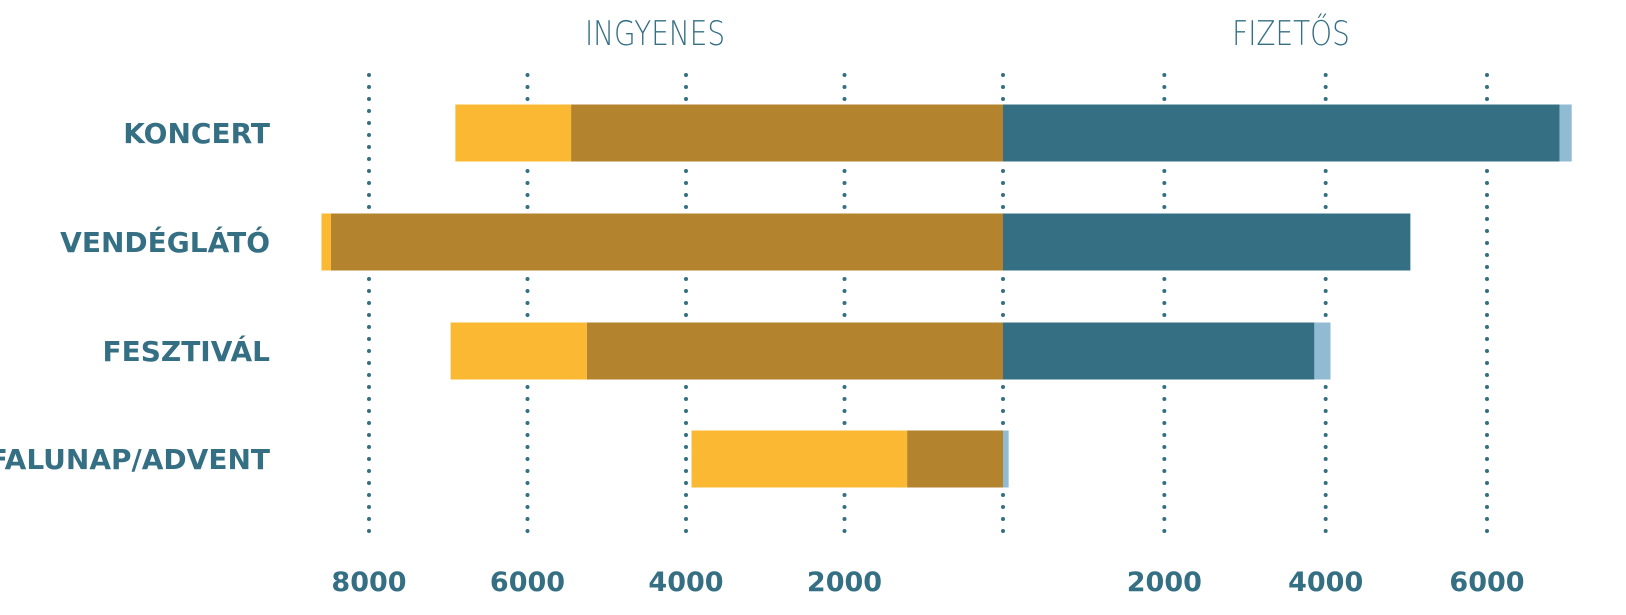 This screenshot has width=1626, height=615. I want to click on x-tick-label-right: 6000, so click(1486, 582).